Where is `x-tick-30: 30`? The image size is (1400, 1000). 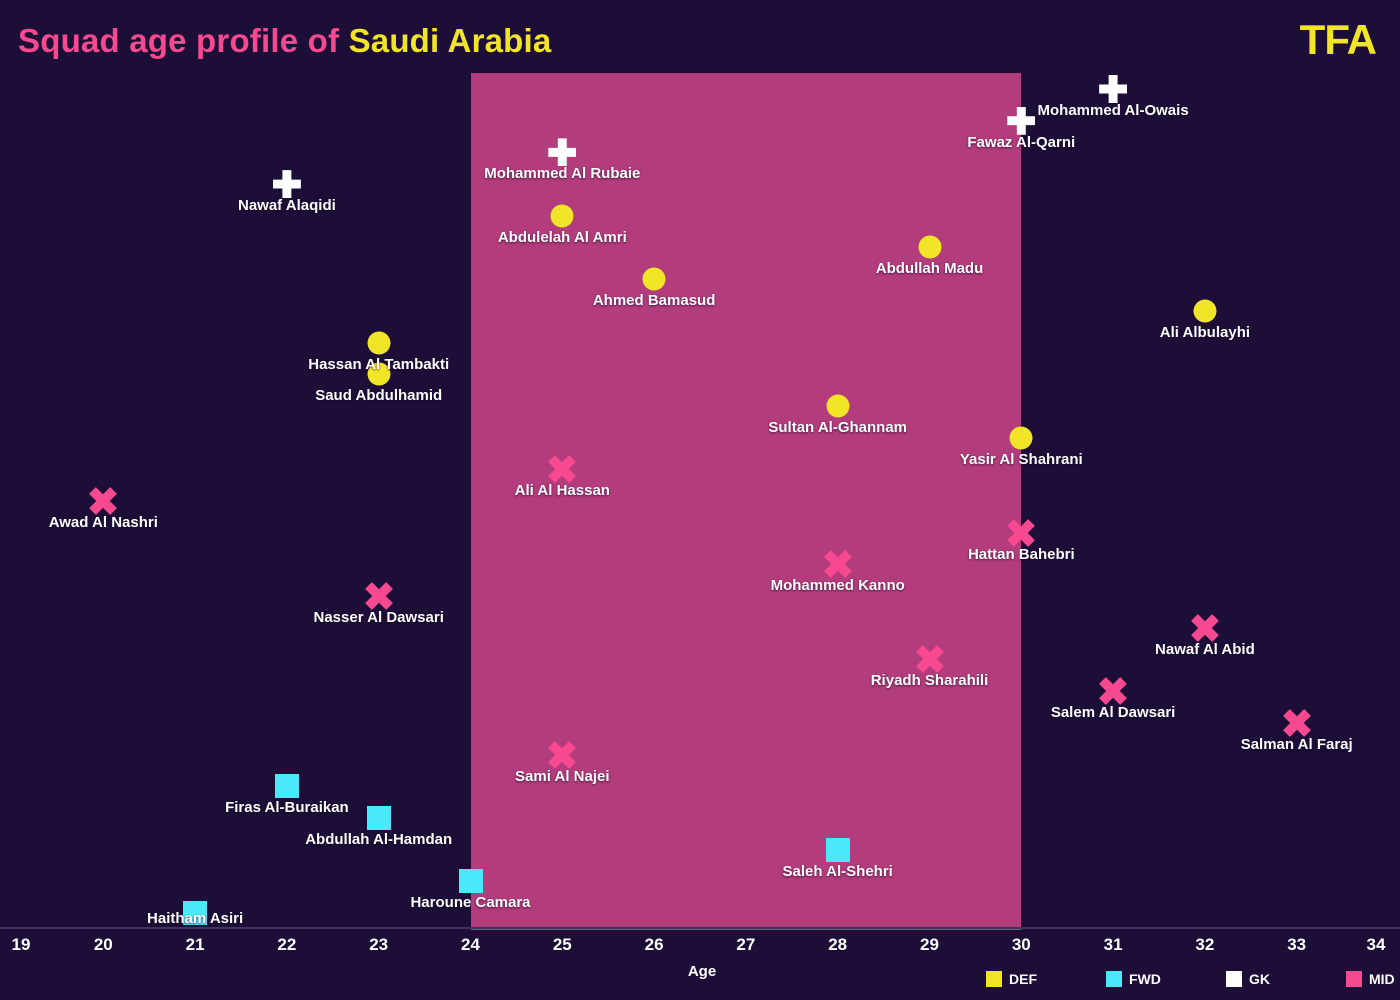
x-tick-30: 30 is located at coordinates (1021, 944).